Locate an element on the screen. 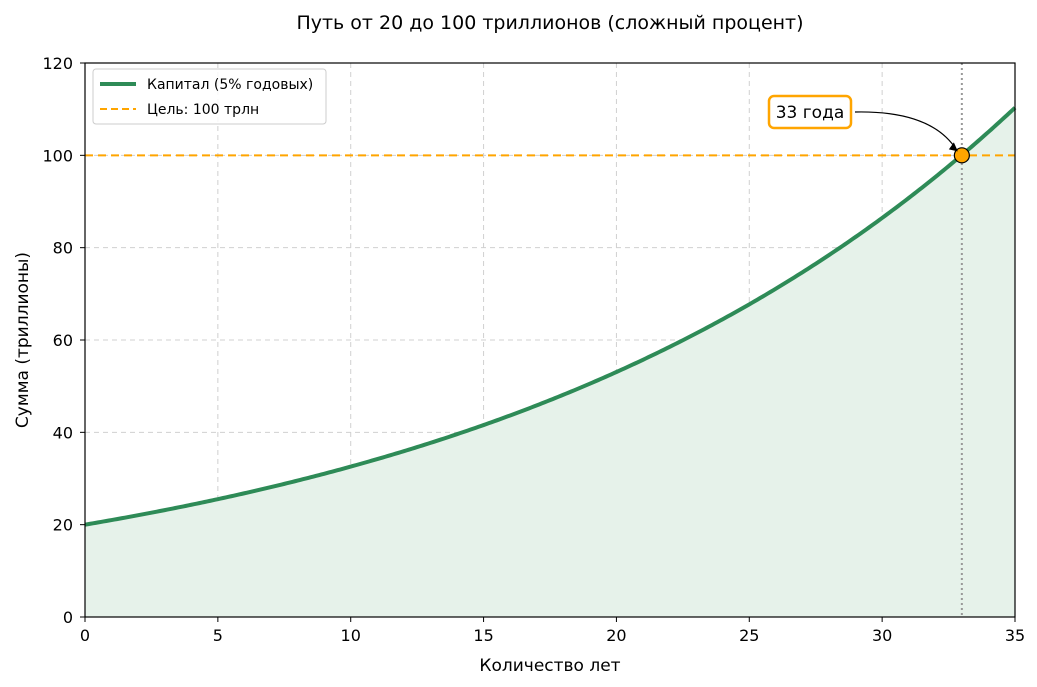  goal-marker is located at coordinates (961, 155).